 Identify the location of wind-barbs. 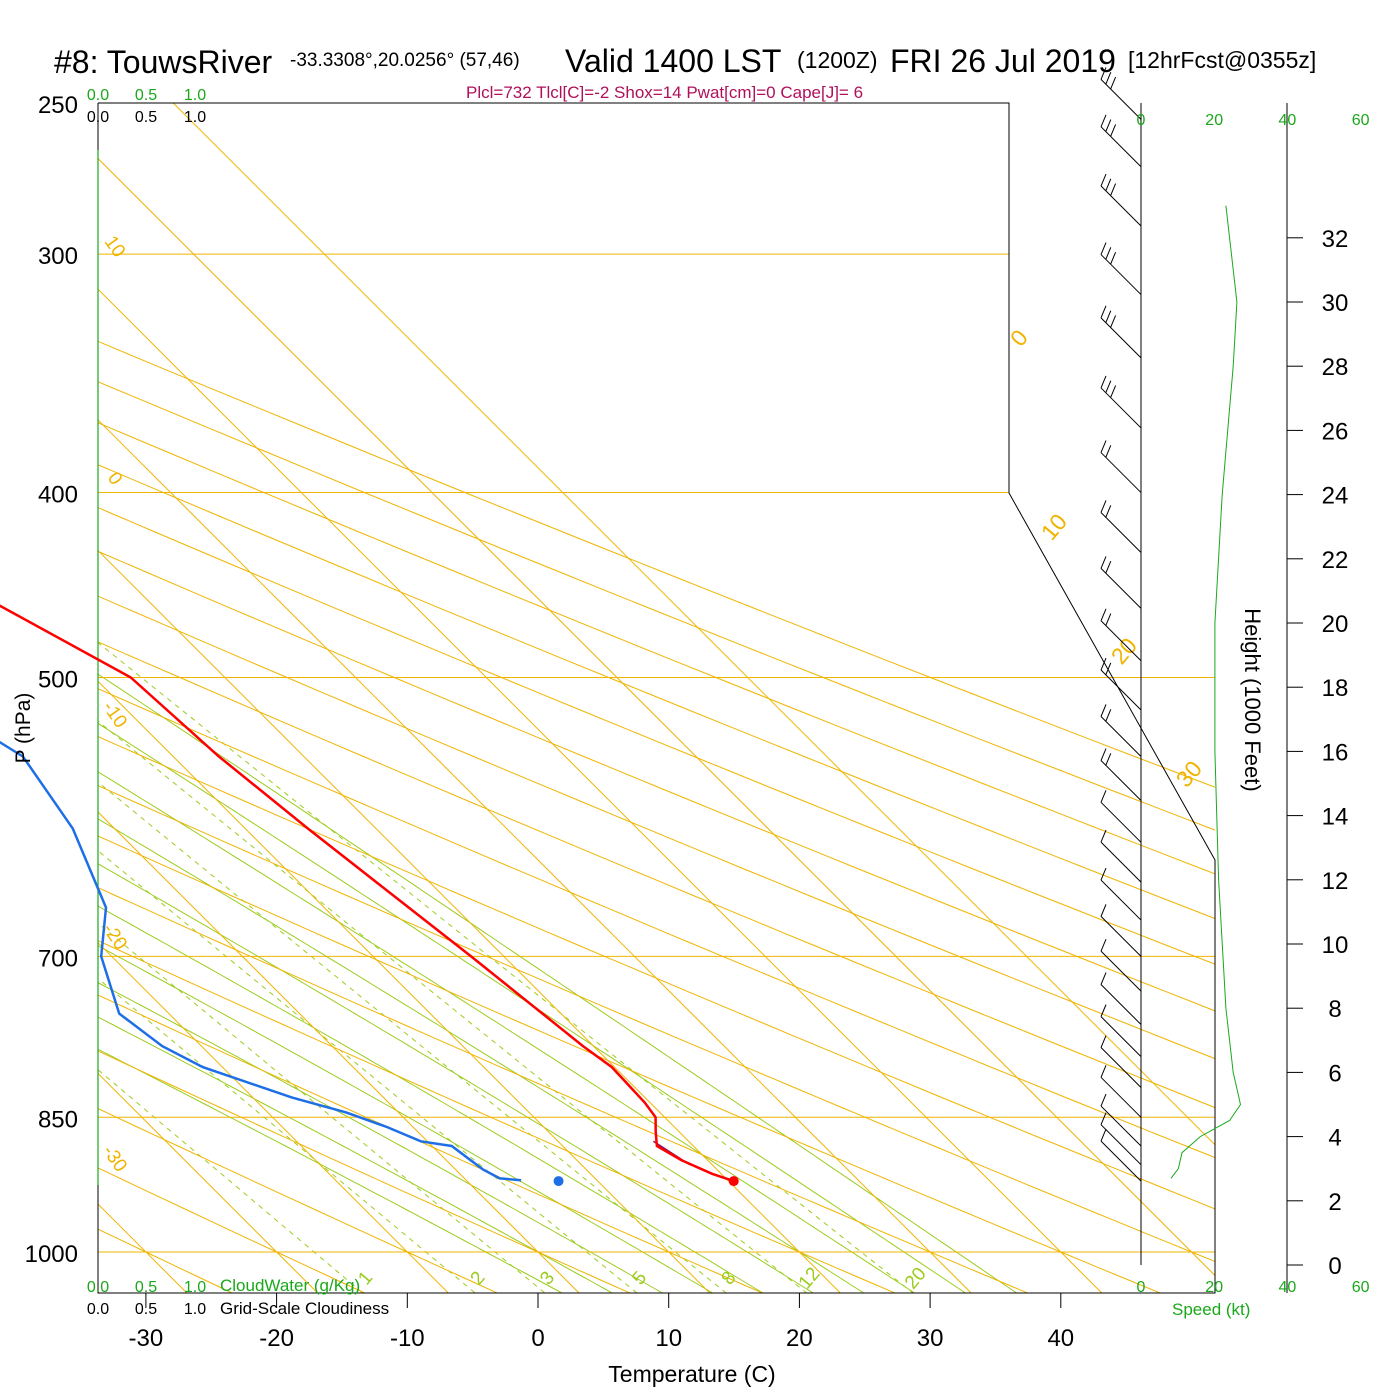
(1121, 624).